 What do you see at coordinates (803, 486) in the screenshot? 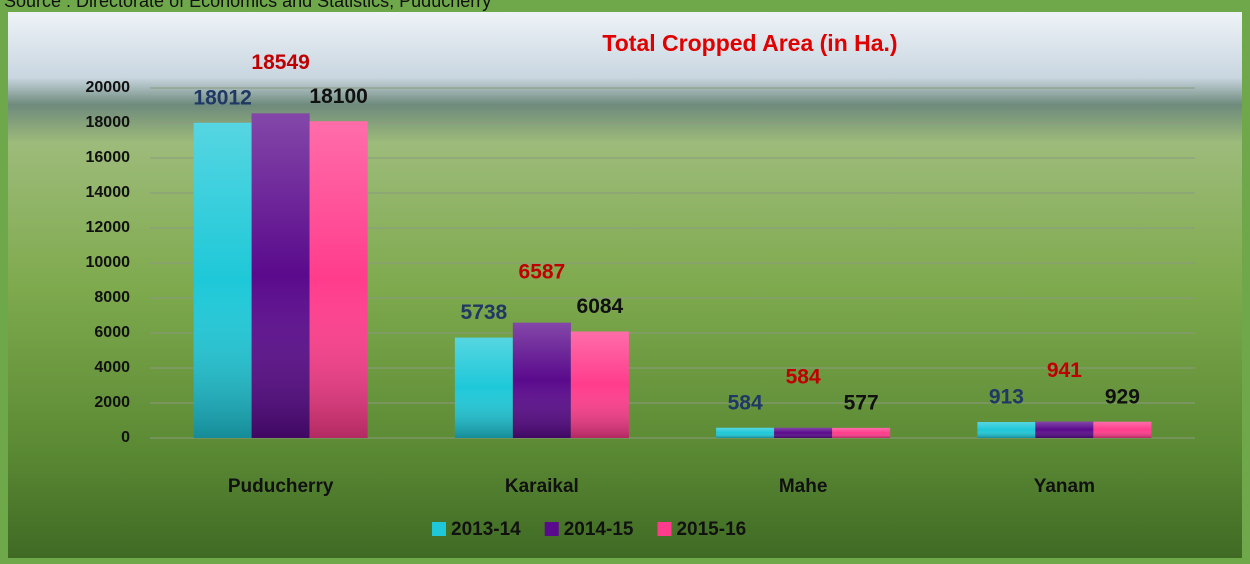
I see `x-tick-label: Mahe` at bounding box center [803, 486].